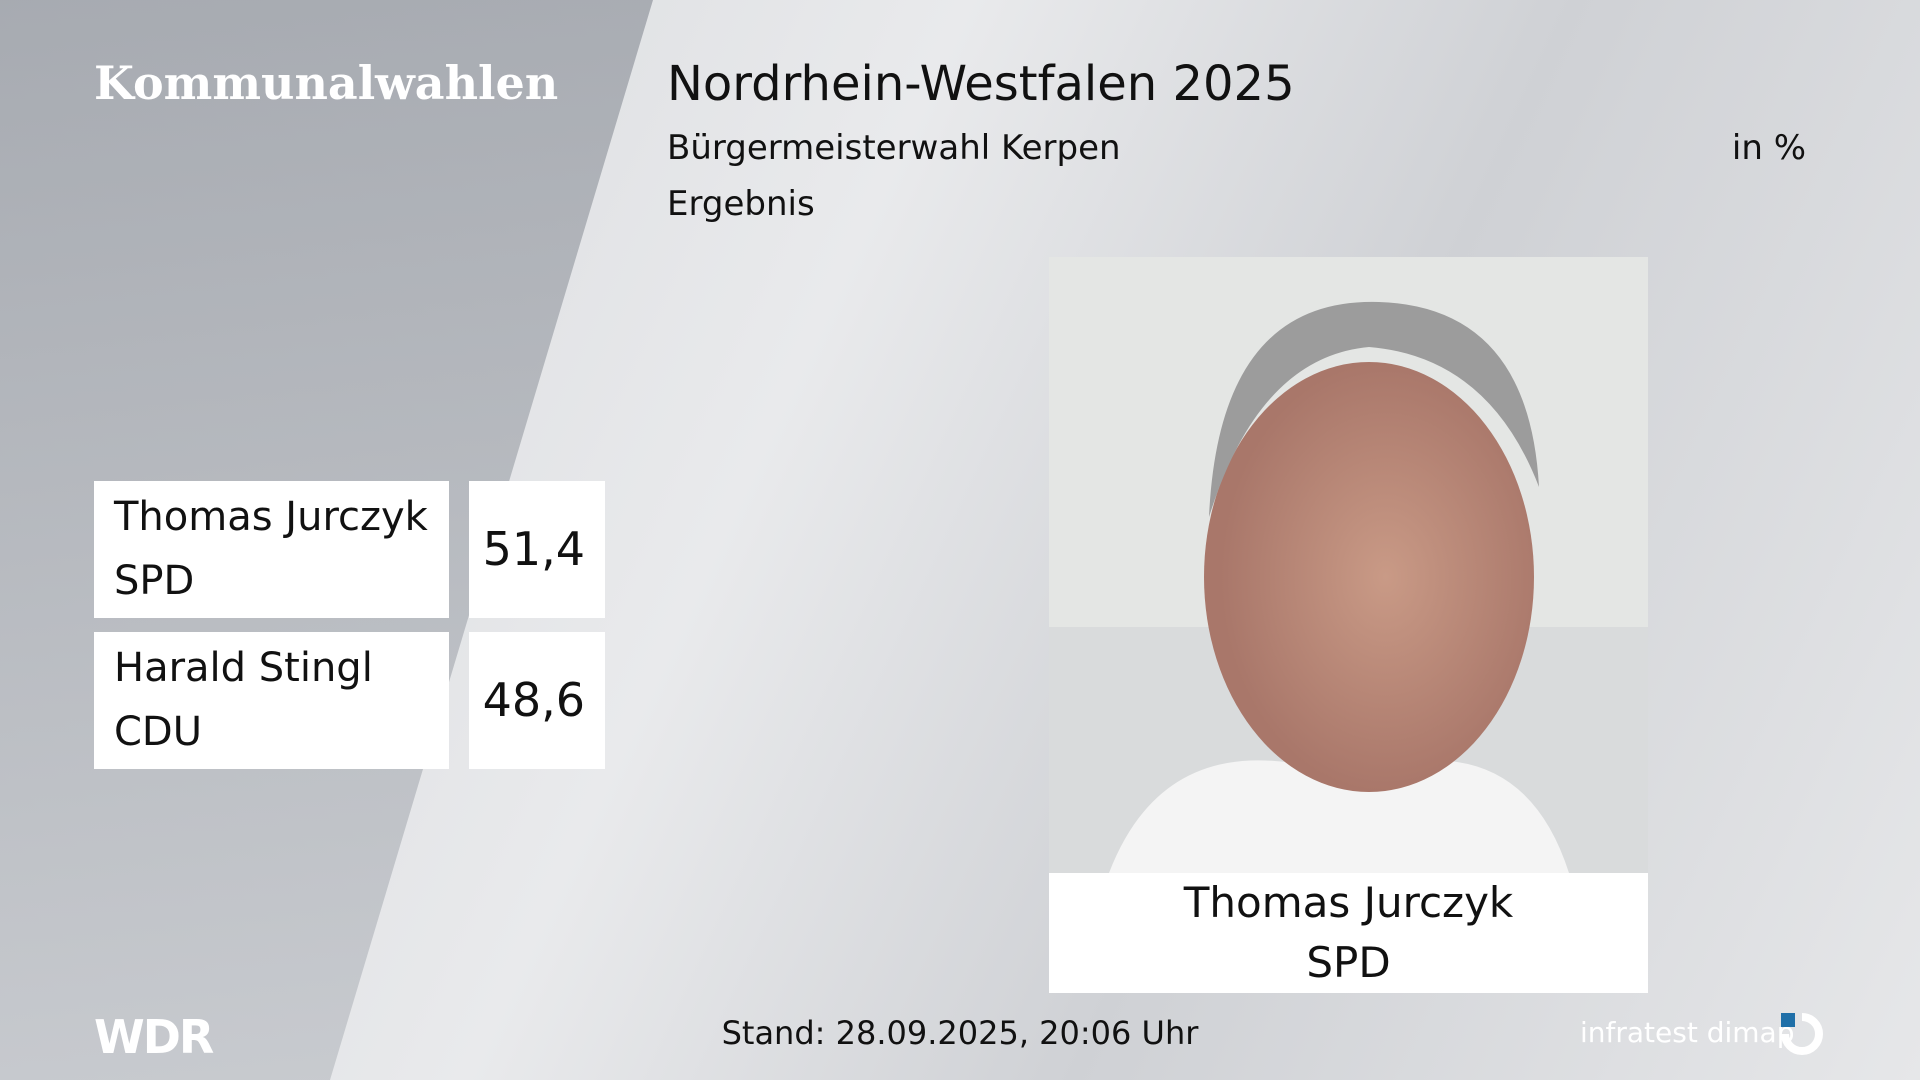 This screenshot has height=1080, width=1920. I want to click on candidate-party: CDU, so click(158, 732).